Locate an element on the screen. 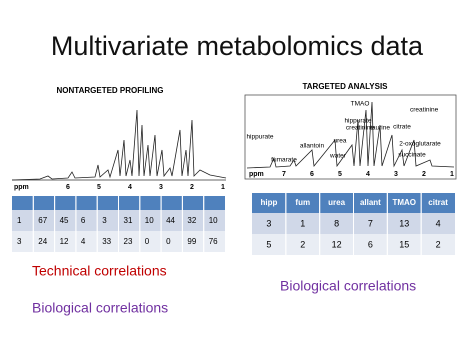 The height and width of the screenshot is (355, 474). peak-label: urea is located at coordinates (339, 141).